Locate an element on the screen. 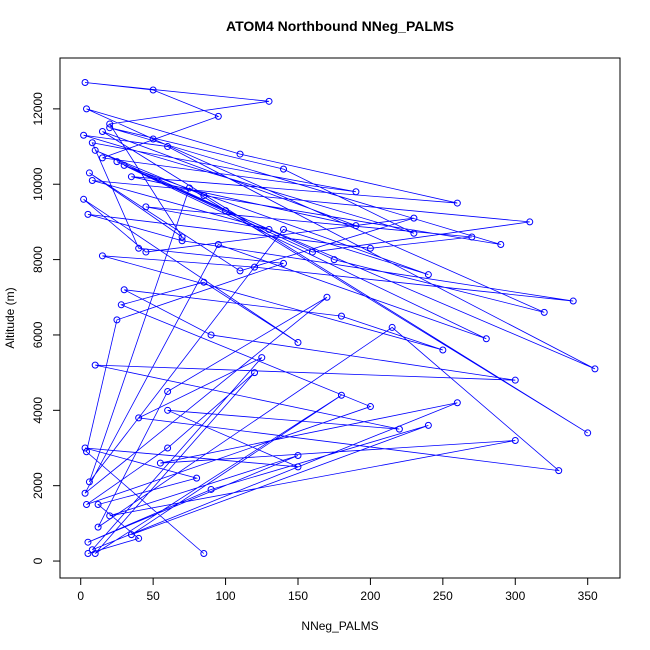 This screenshot has width=650, height=650. x-tick-label: 200 is located at coordinates (370, 596).